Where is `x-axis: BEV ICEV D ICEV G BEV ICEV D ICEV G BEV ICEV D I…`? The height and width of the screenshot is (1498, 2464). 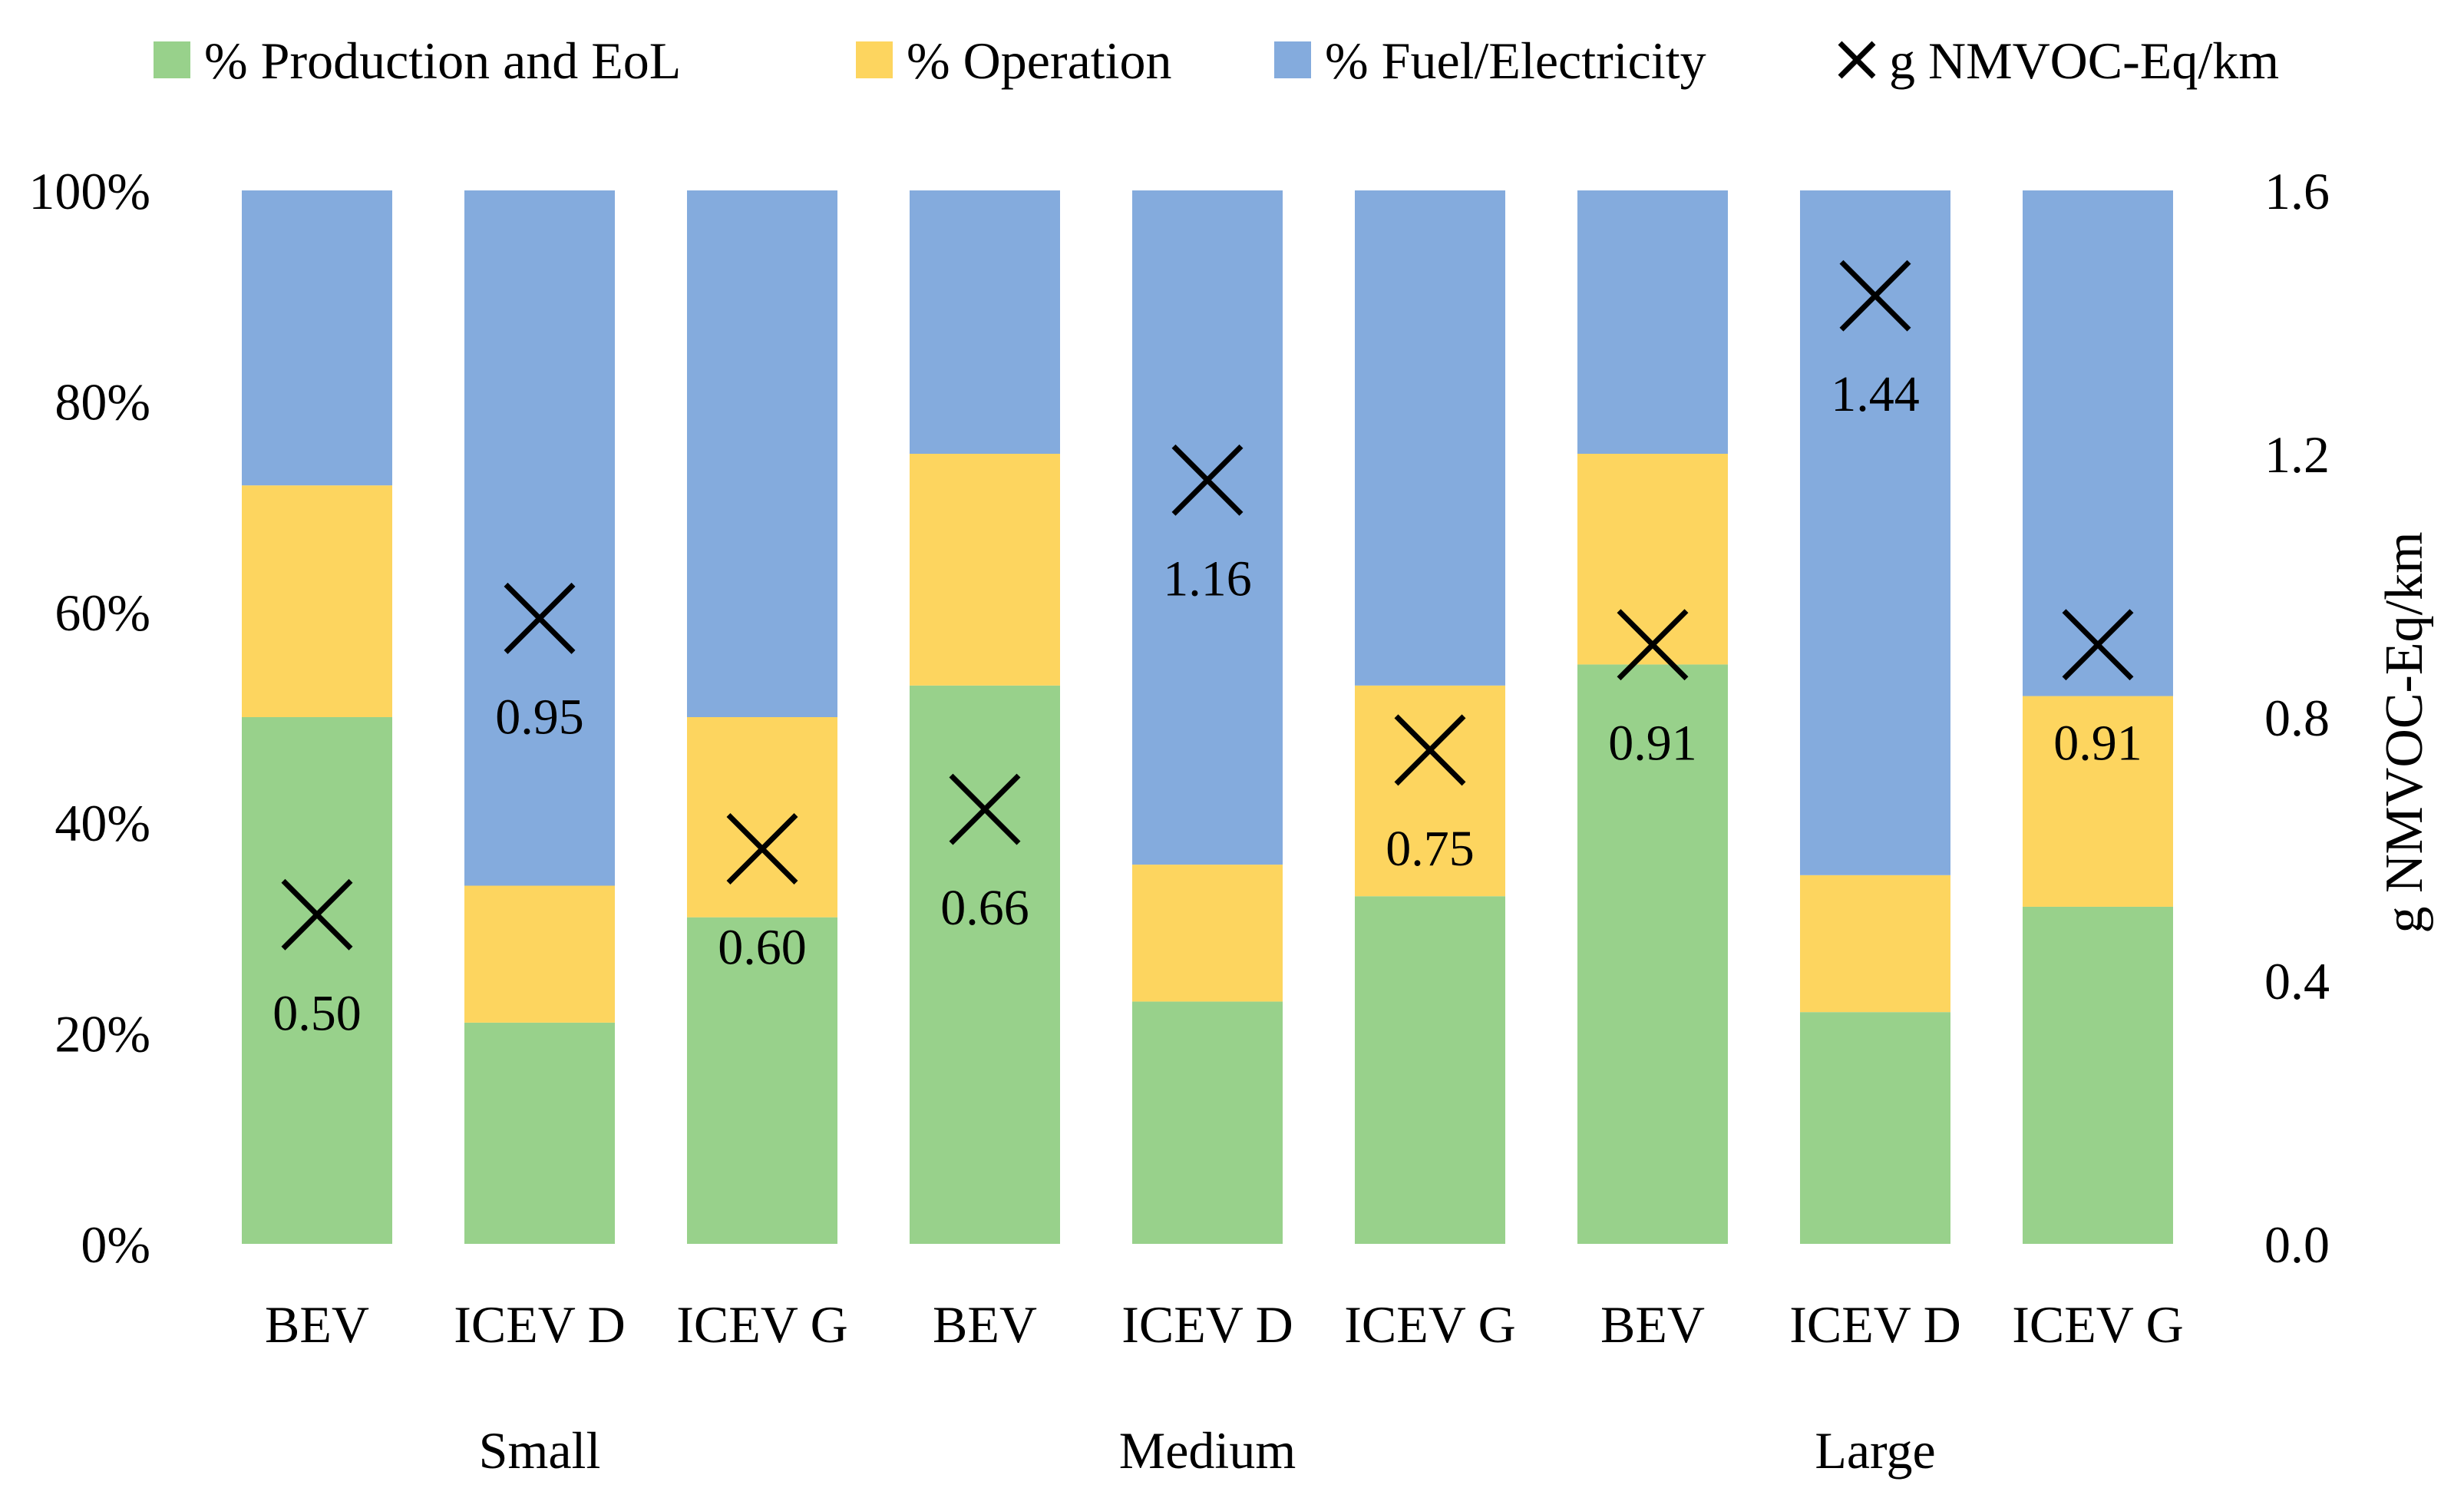
x-axis: BEV ICEV D ICEV G BEV ICEV D ICEV G BEV ICEV D I… is located at coordinates (1224, 1387).